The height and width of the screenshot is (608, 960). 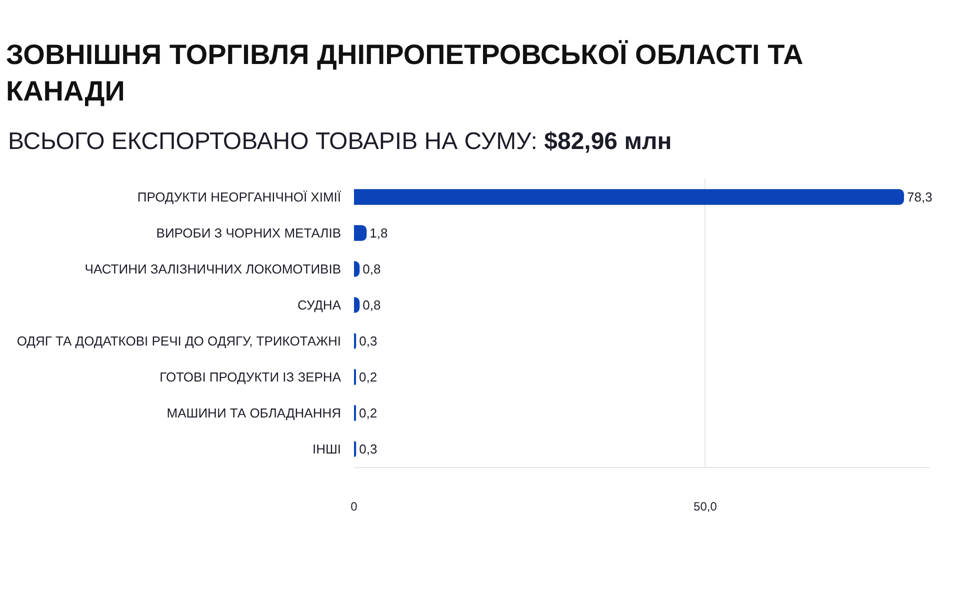 I want to click on x-tick-label: 50,0, so click(x=706, y=506).